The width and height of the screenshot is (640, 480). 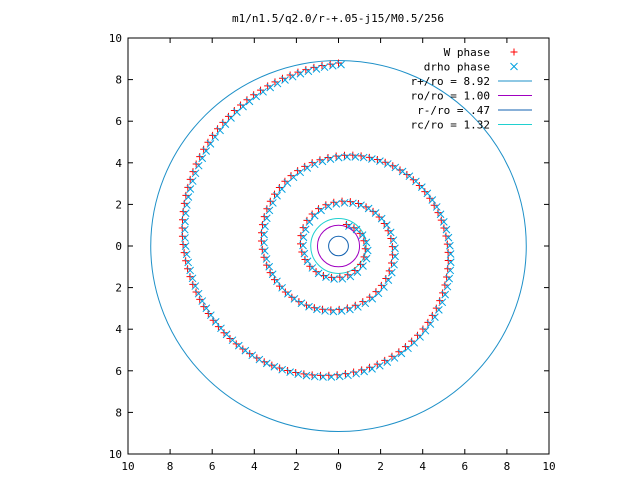 I want to click on y-tick-label: 4, so click(x=118, y=329).